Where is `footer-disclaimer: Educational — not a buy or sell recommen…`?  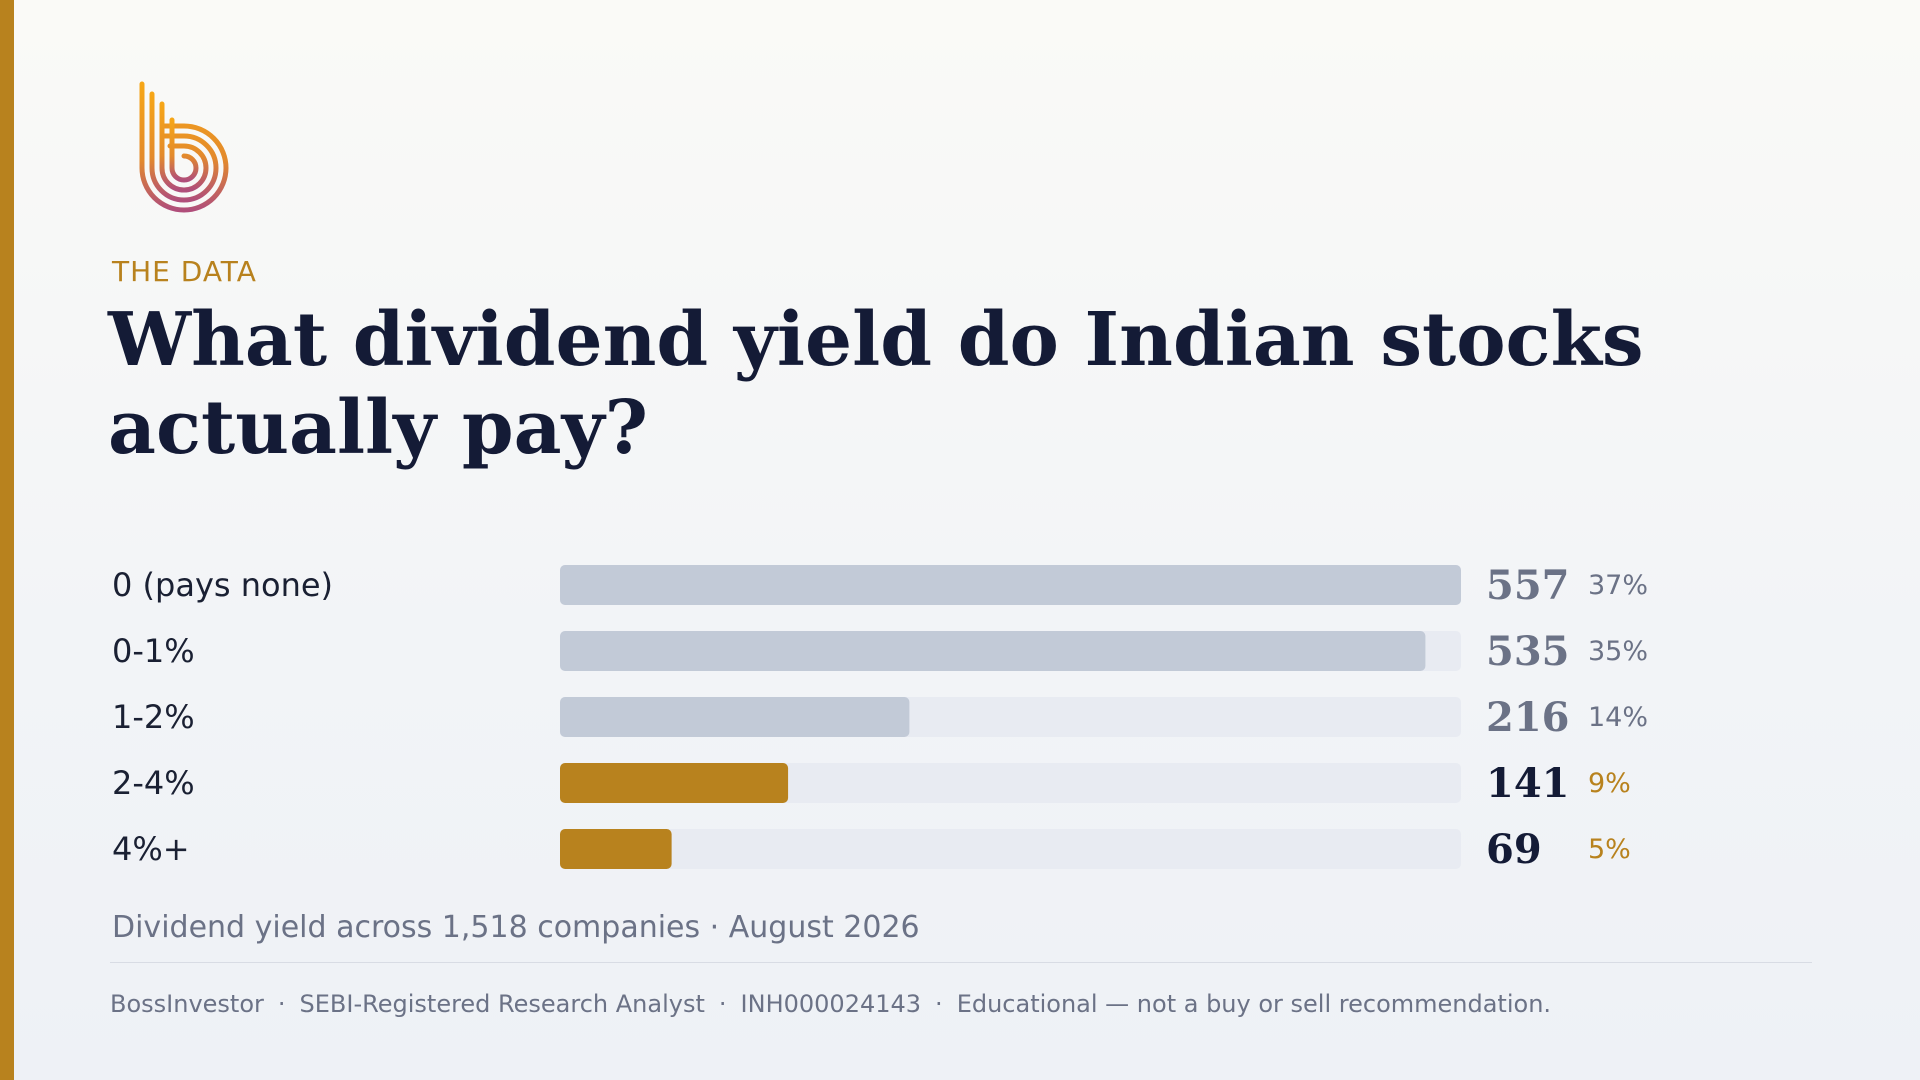 footer-disclaimer: Educational — not a buy or sell recommen… is located at coordinates (1254, 1004).